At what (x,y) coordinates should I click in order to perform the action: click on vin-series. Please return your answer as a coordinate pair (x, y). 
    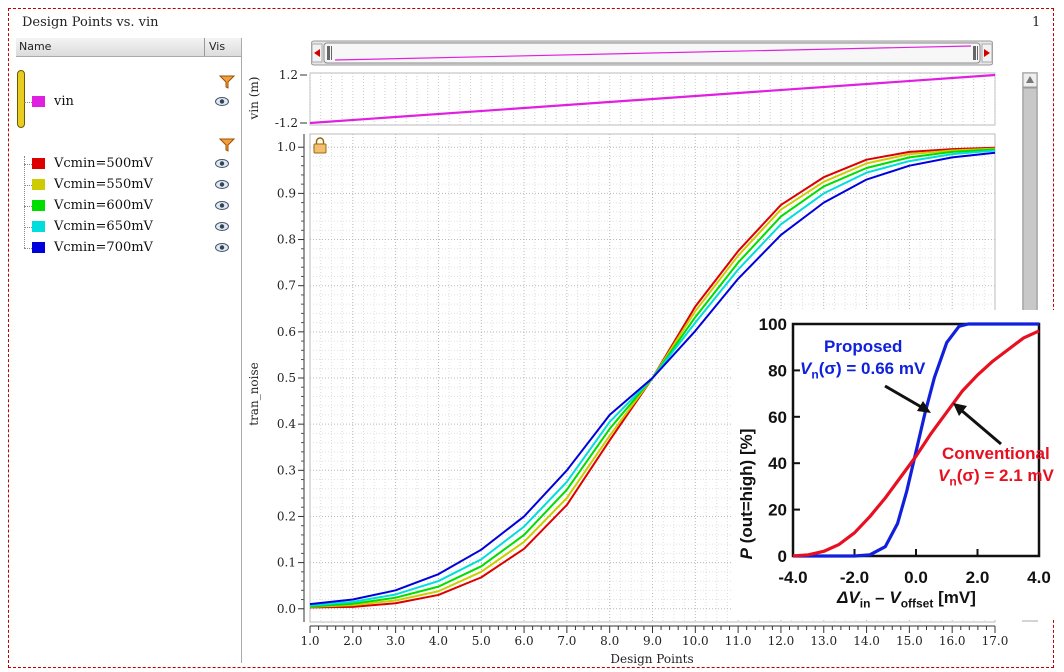
    Looking at the image, I should click on (652, 99).